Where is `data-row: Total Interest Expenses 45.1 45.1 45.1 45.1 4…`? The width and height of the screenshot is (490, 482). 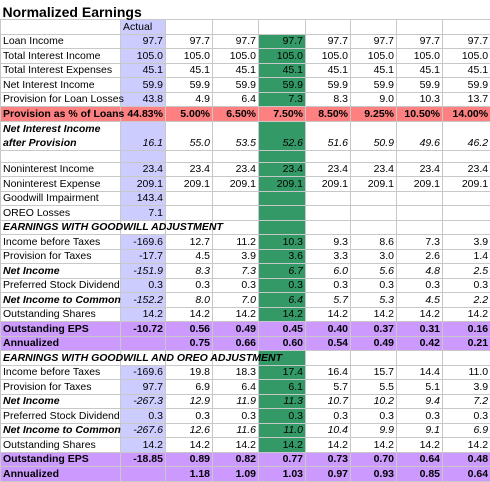 data-row: Total Interest Expenses 45.1 45.1 45.1 45.1 4… is located at coordinates (245, 70).